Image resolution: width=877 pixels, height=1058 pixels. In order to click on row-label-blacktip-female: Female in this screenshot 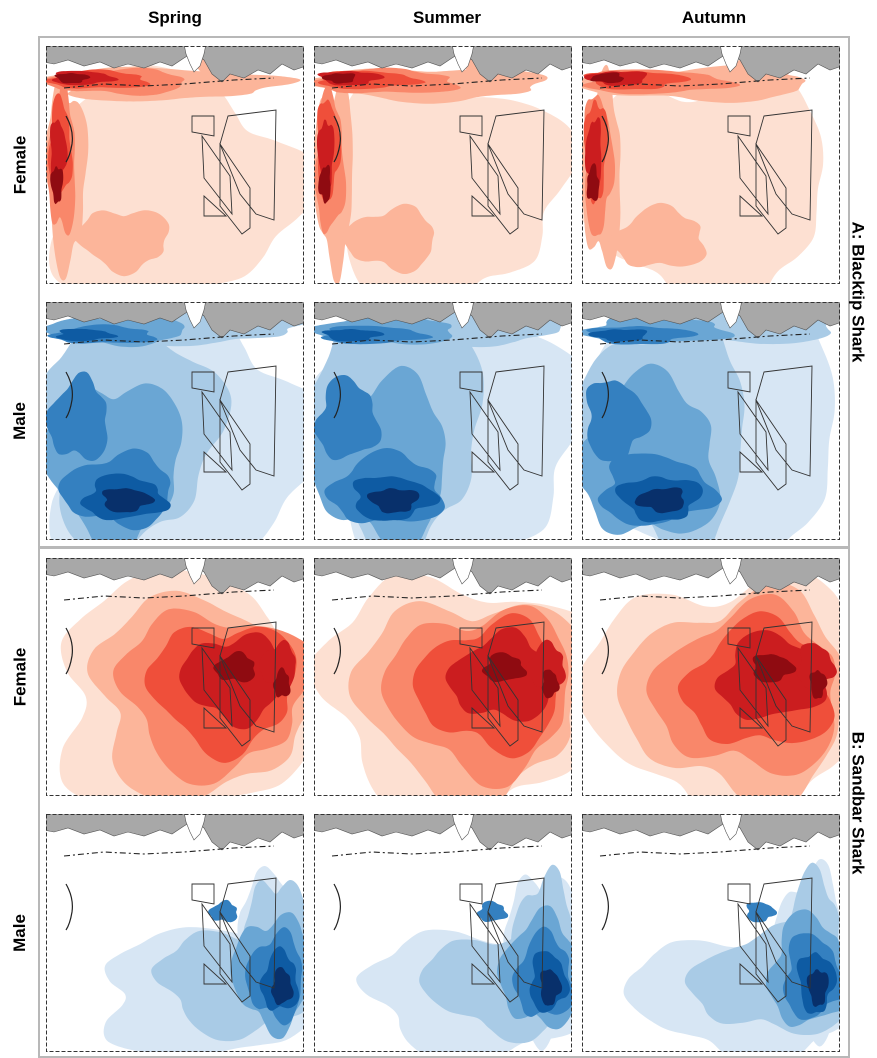, I will do `click(19, 165)`.